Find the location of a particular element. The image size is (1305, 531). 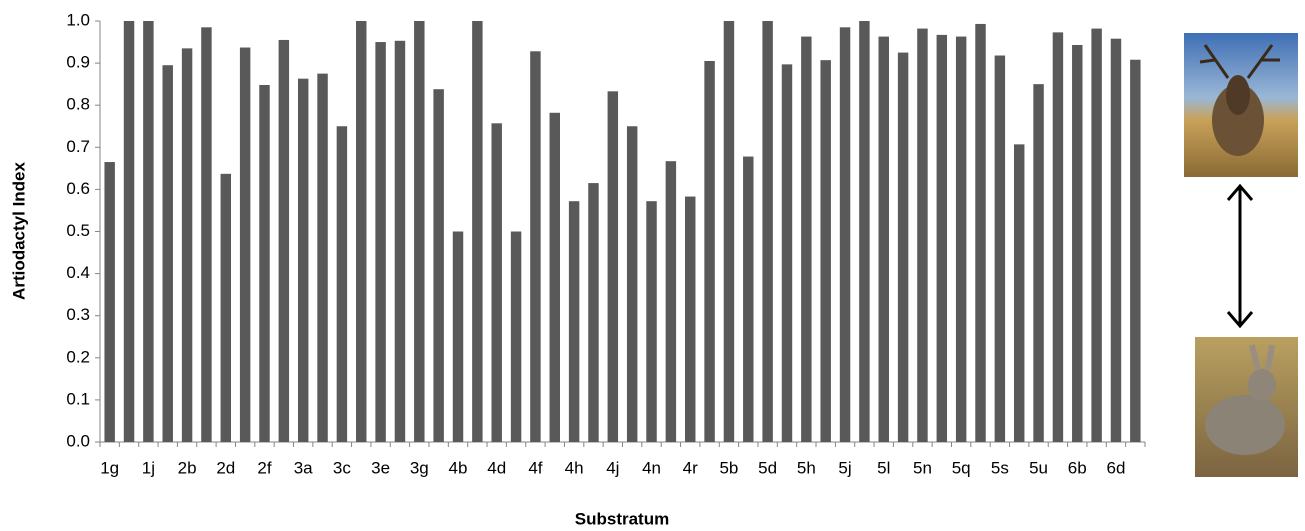

x-tick-label: 5d is located at coordinates (767, 467).